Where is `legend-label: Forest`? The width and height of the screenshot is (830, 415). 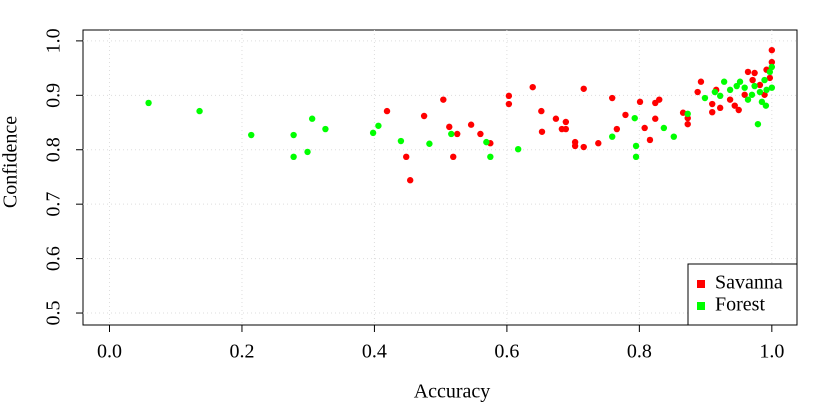 legend-label: Forest is located at coordinates (740, 305).